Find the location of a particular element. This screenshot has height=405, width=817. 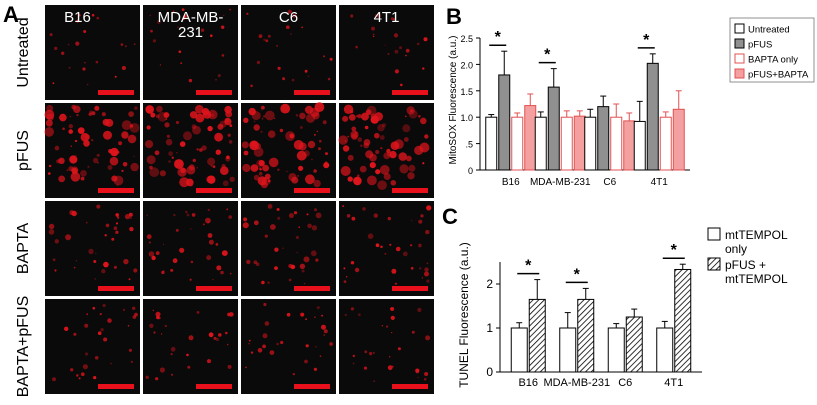

legend-swatch-mttempol-only is located at coordinates (714, 234).